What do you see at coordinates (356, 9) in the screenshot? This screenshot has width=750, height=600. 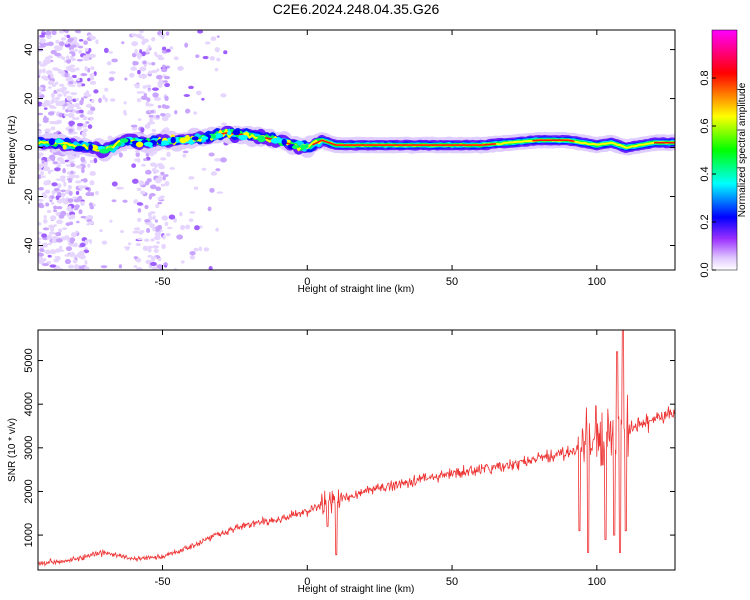 I see `figure-title: C2E6.2024.248.04.35.G26` at bounding box center [356, 9].